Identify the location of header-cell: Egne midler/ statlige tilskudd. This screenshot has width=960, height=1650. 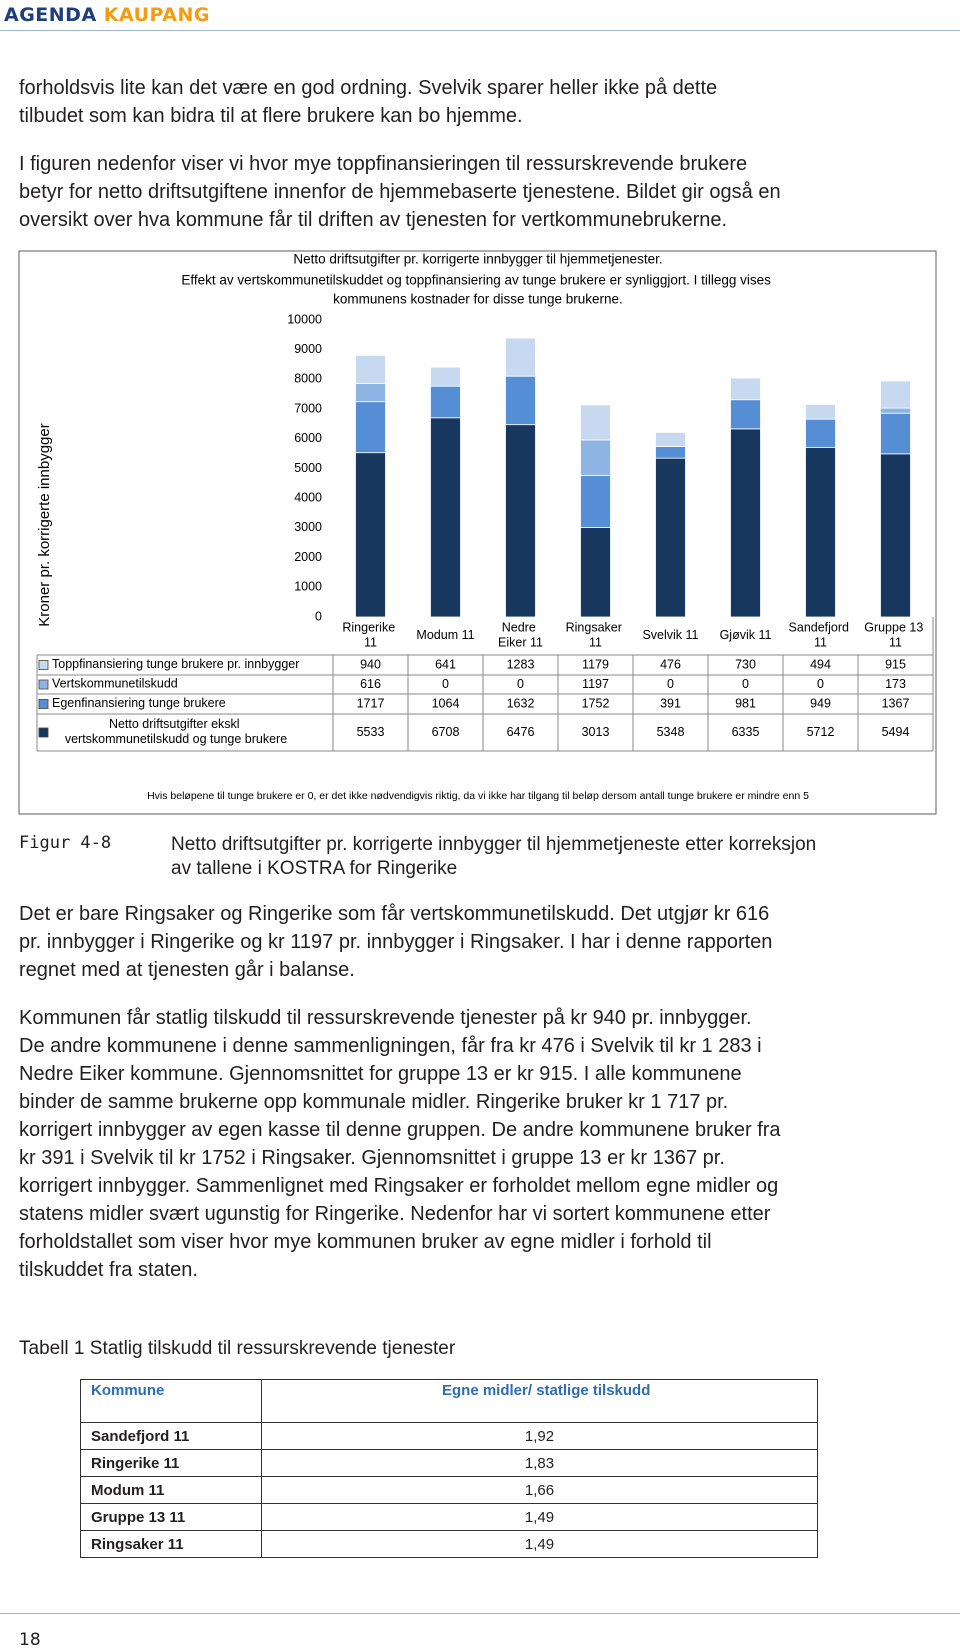
(539, 1401).